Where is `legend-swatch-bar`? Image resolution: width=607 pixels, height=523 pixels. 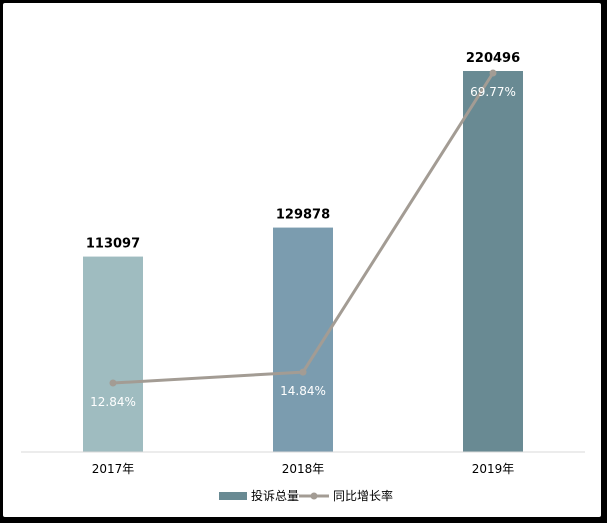 legend-swatch-bar is located at coordinates (233, 496).